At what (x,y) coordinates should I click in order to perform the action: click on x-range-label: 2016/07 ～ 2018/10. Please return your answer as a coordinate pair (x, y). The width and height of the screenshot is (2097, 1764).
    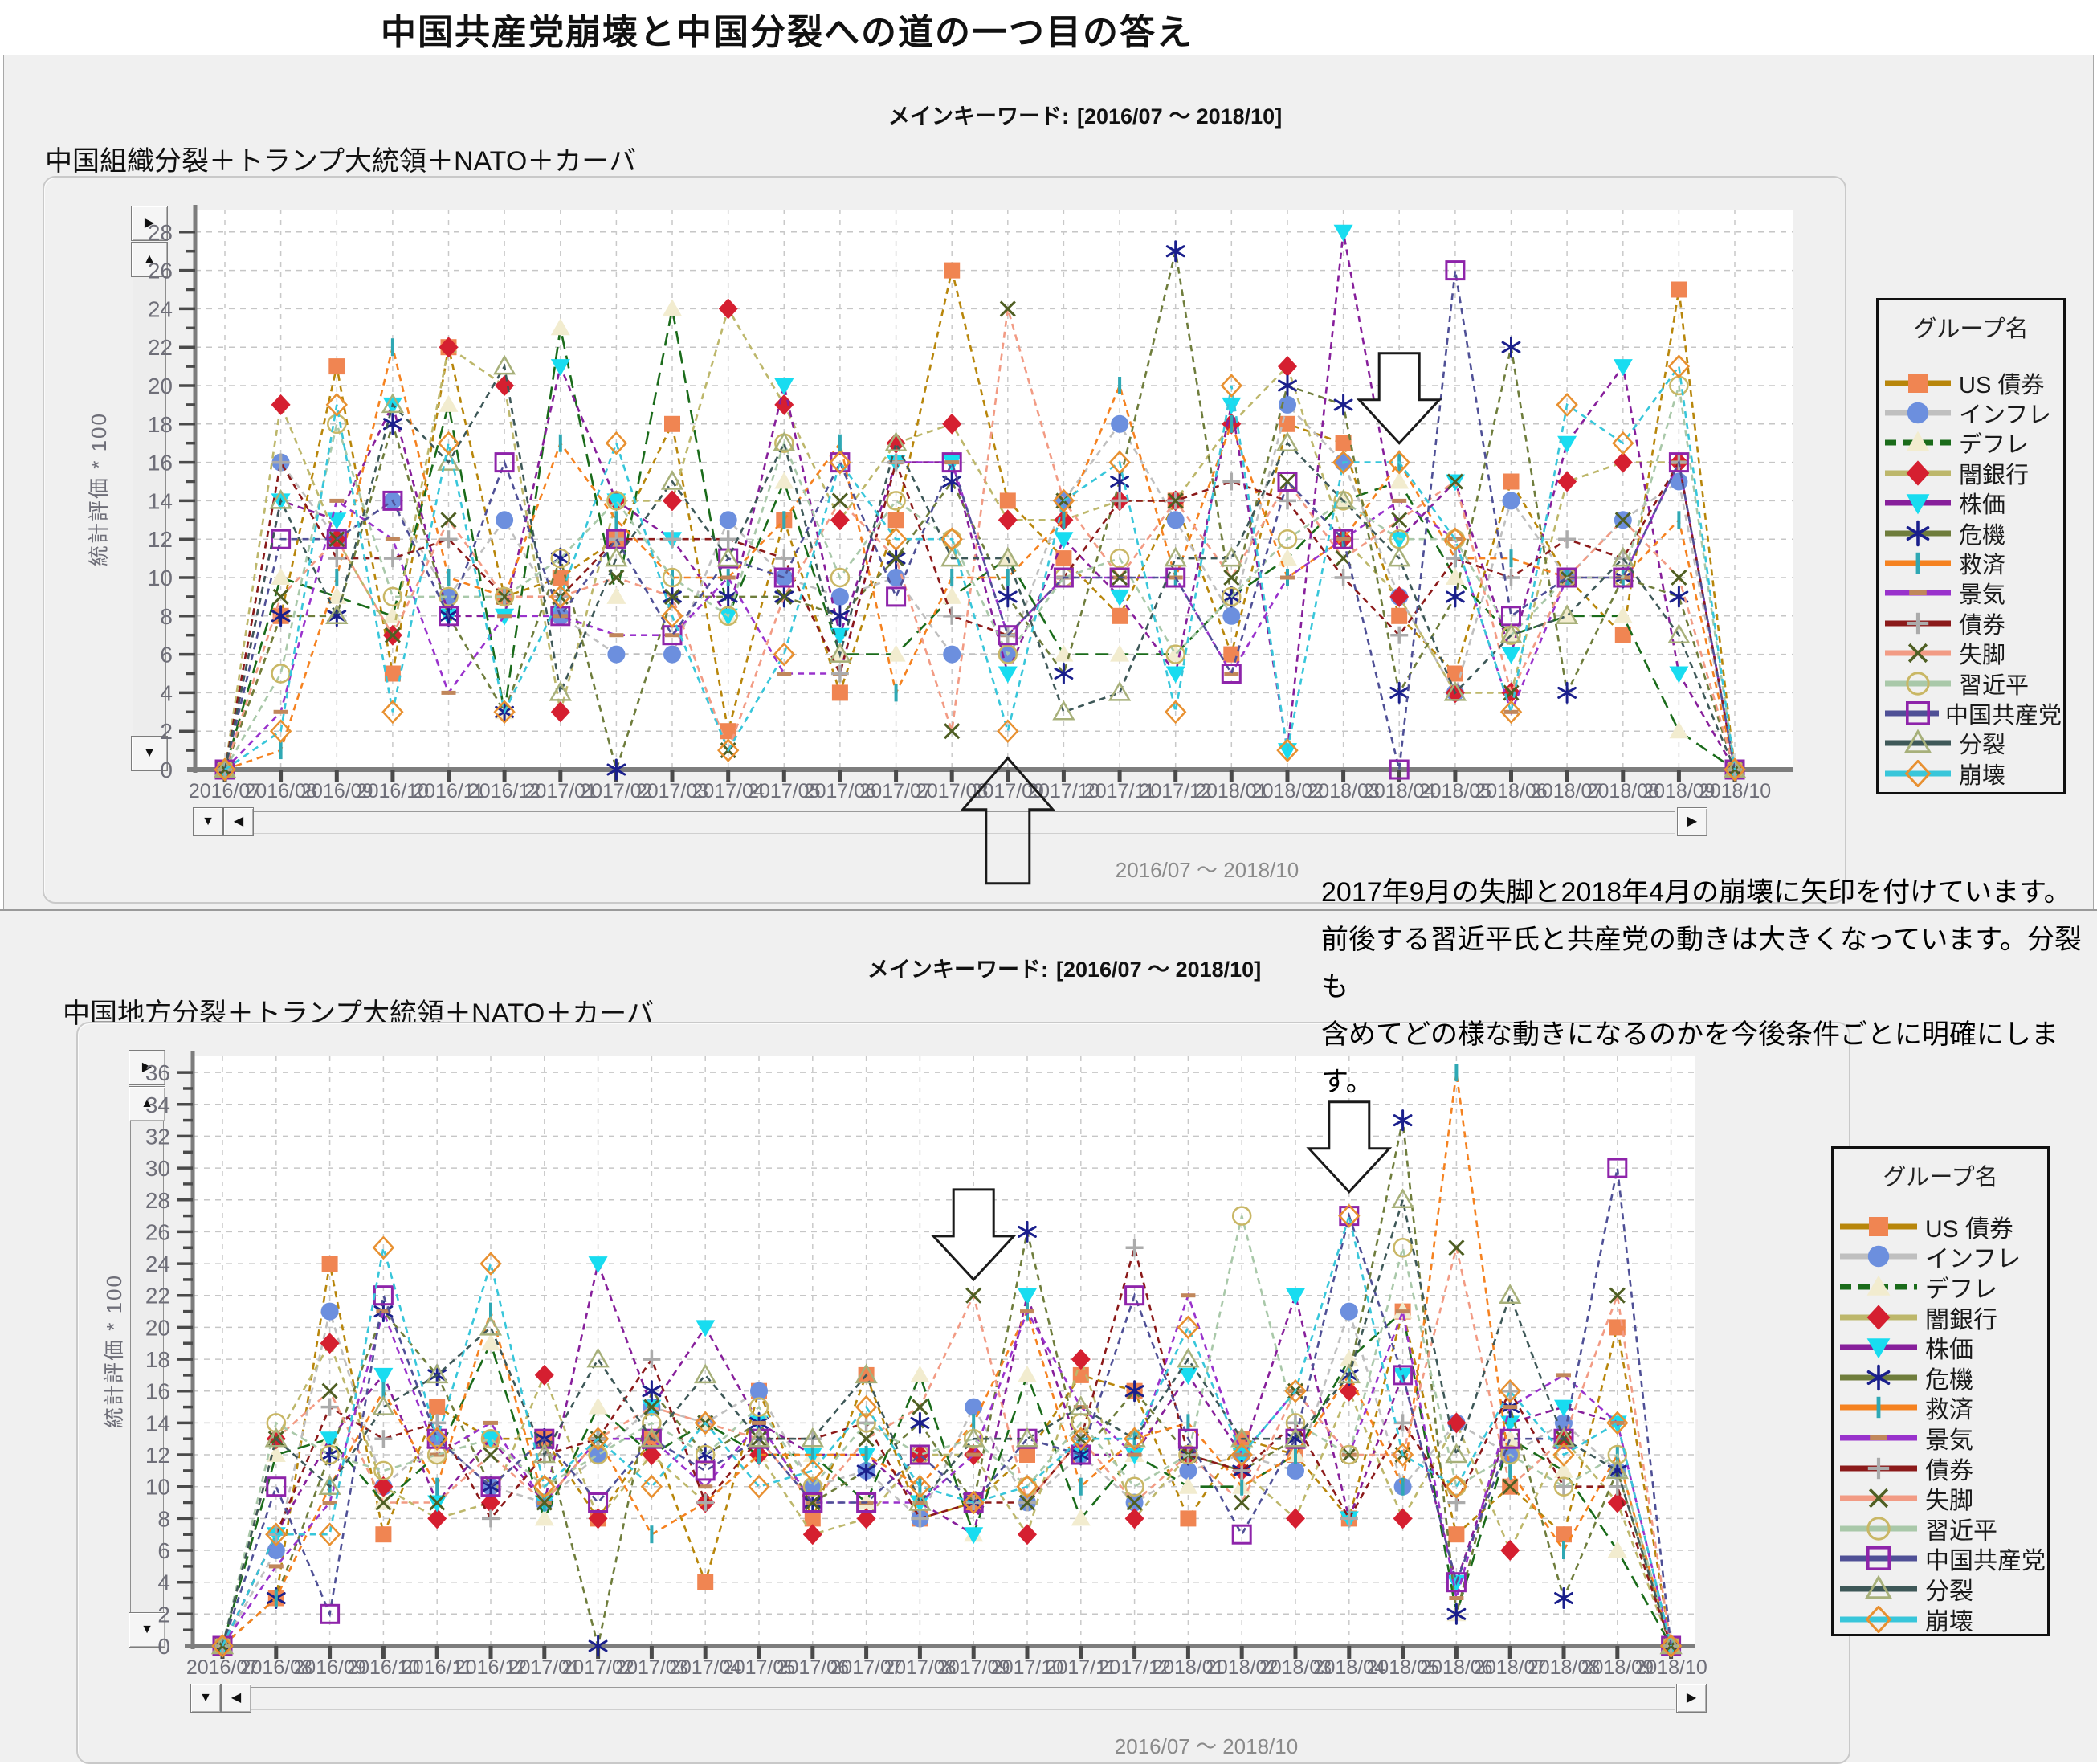
    Looking at the image, I should click on (1207, 870).